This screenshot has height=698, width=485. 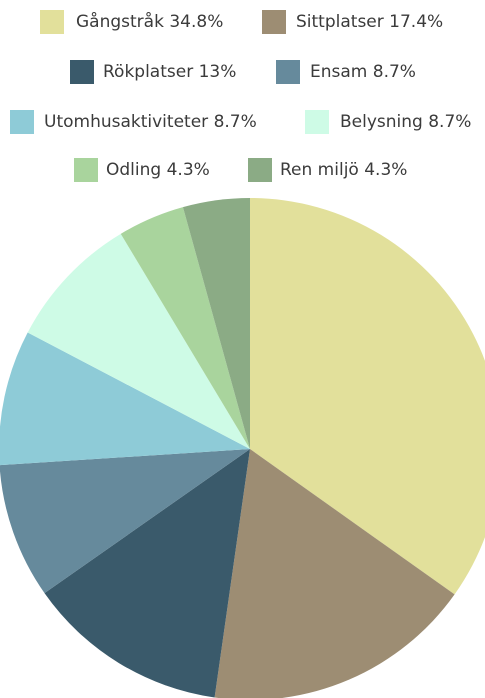 I want to click on legend-label: Ensam 8.7%, so click(x=363, y=72).